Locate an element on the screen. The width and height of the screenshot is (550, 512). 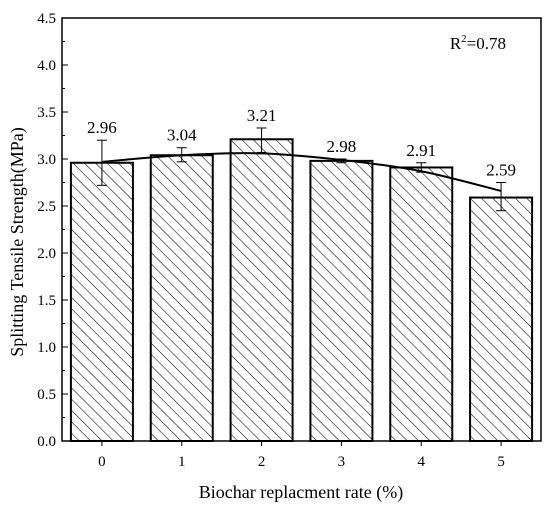
y-tick-label: 2.0 is located at coordinates (46, 254).